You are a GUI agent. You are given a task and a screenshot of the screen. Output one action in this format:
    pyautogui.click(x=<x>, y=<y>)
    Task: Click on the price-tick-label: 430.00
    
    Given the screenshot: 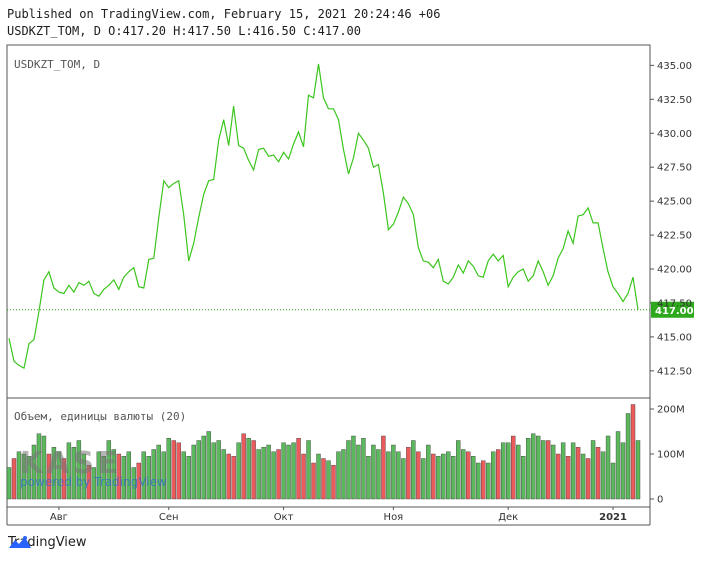 What is the action you would take?
    pyautogui.click(x=674, y=134)
    